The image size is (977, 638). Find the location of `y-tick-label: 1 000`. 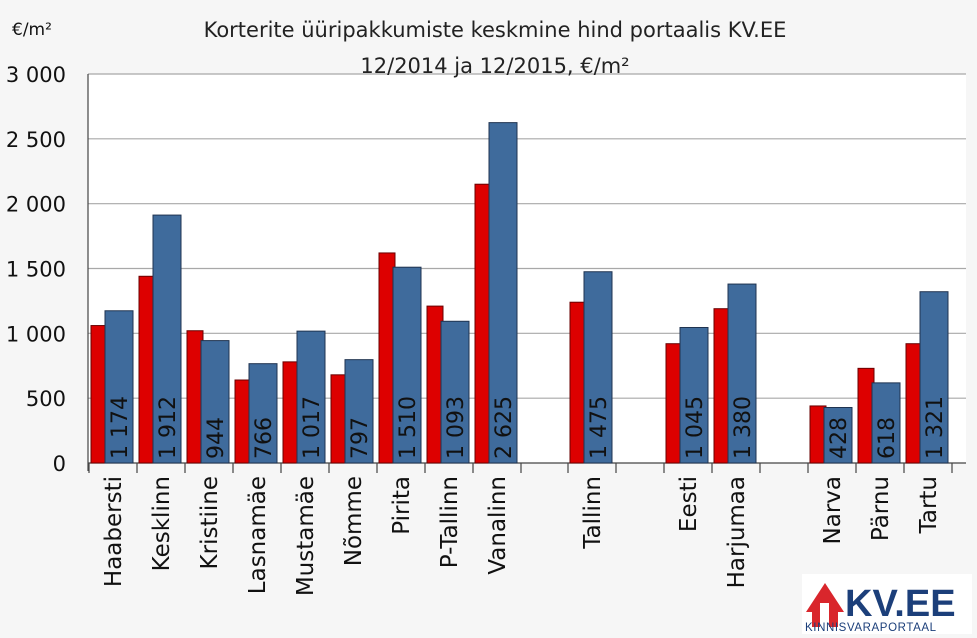

y-tick-label: 1 000 is located at coordinates (36, 334).